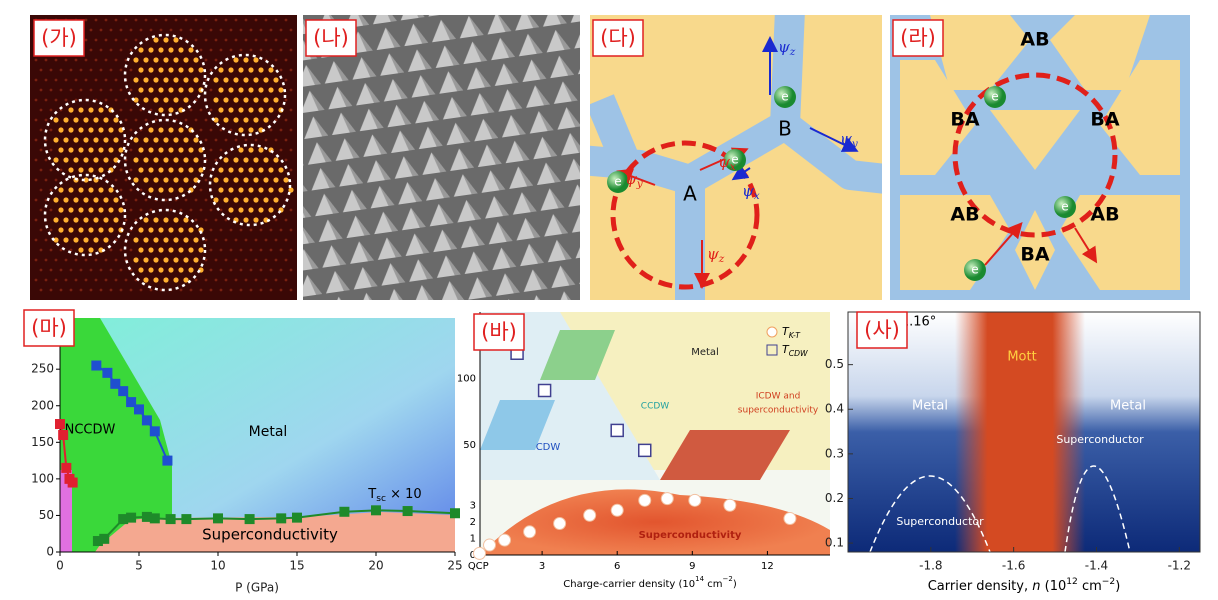 The height and width of the screenshot is (600, 1218). Describe the element at coordinates (1003, 243) in the screenshot. I see `arrow` at that location.